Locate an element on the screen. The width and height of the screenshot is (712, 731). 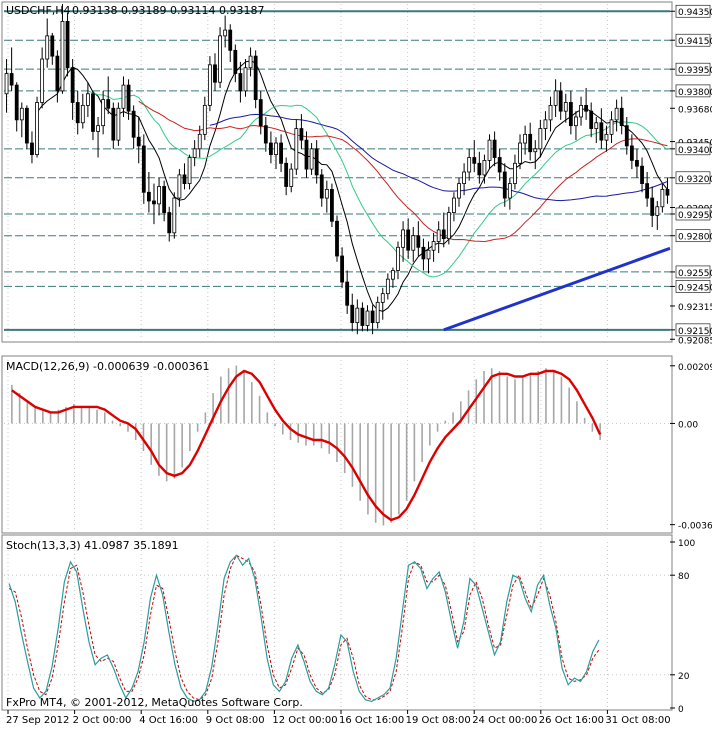
stochastic-tick-label: 0 is located at coordinates (681, 710).